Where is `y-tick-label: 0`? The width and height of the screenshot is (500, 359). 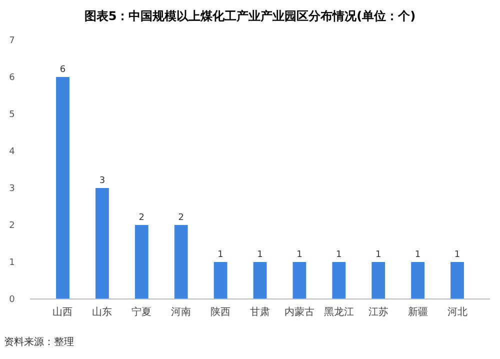 y-tick-label: 0 is located at coordinates (12, 300).